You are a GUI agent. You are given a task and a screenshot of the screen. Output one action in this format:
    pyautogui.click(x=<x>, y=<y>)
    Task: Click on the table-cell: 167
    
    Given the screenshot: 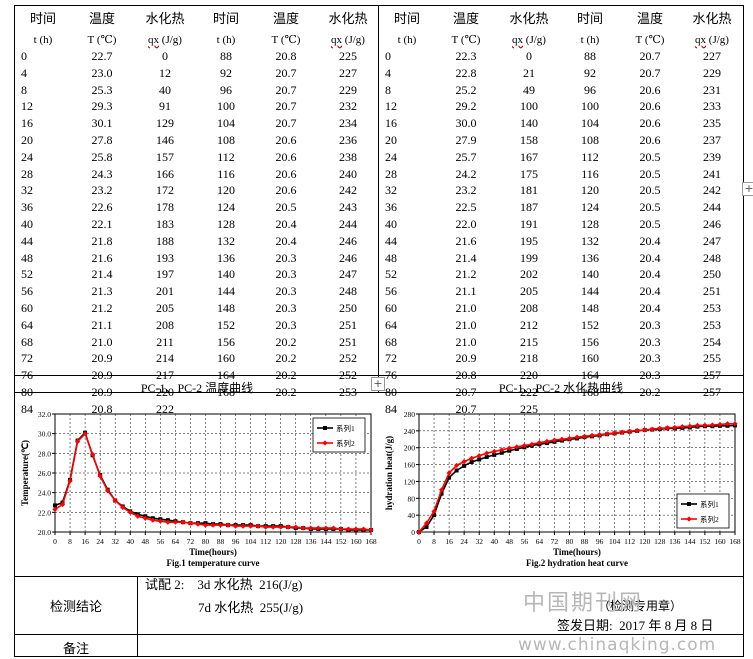 What is the action you would take?
    pyautogui.click(x=529, y=156)
    